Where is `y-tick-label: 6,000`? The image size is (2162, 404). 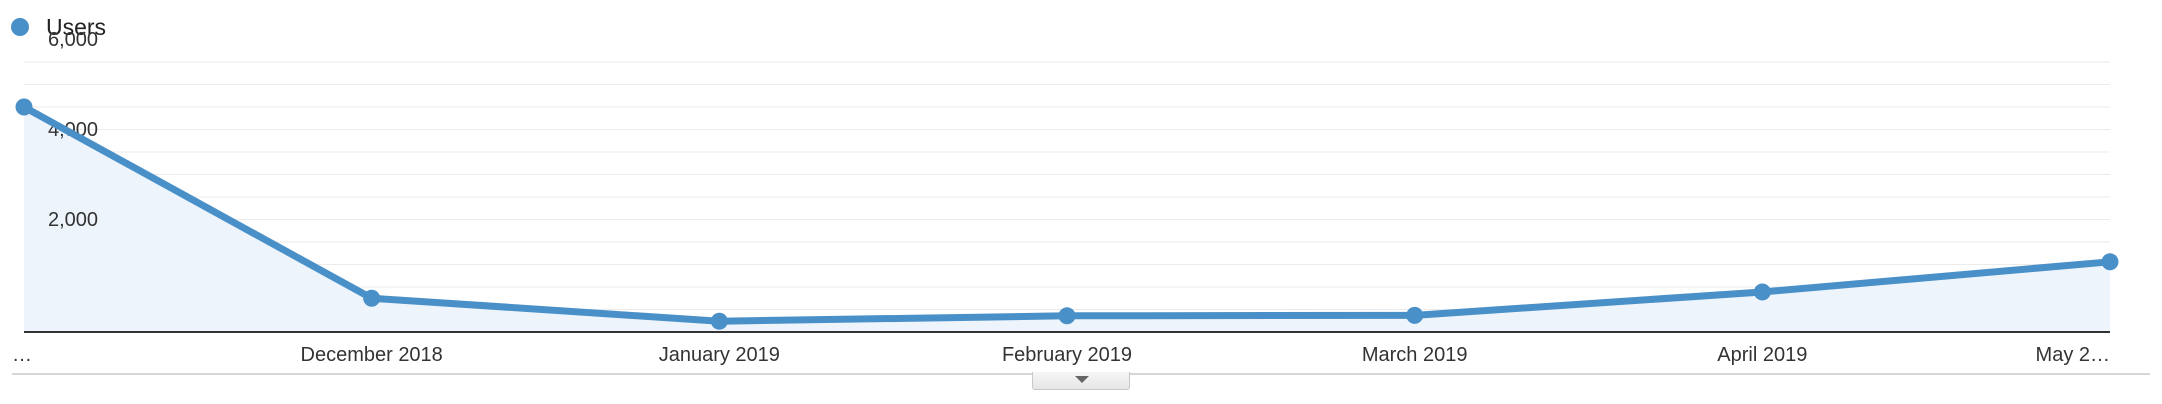
y-tick-label: 6,000 is located at coordinates (73, 40).